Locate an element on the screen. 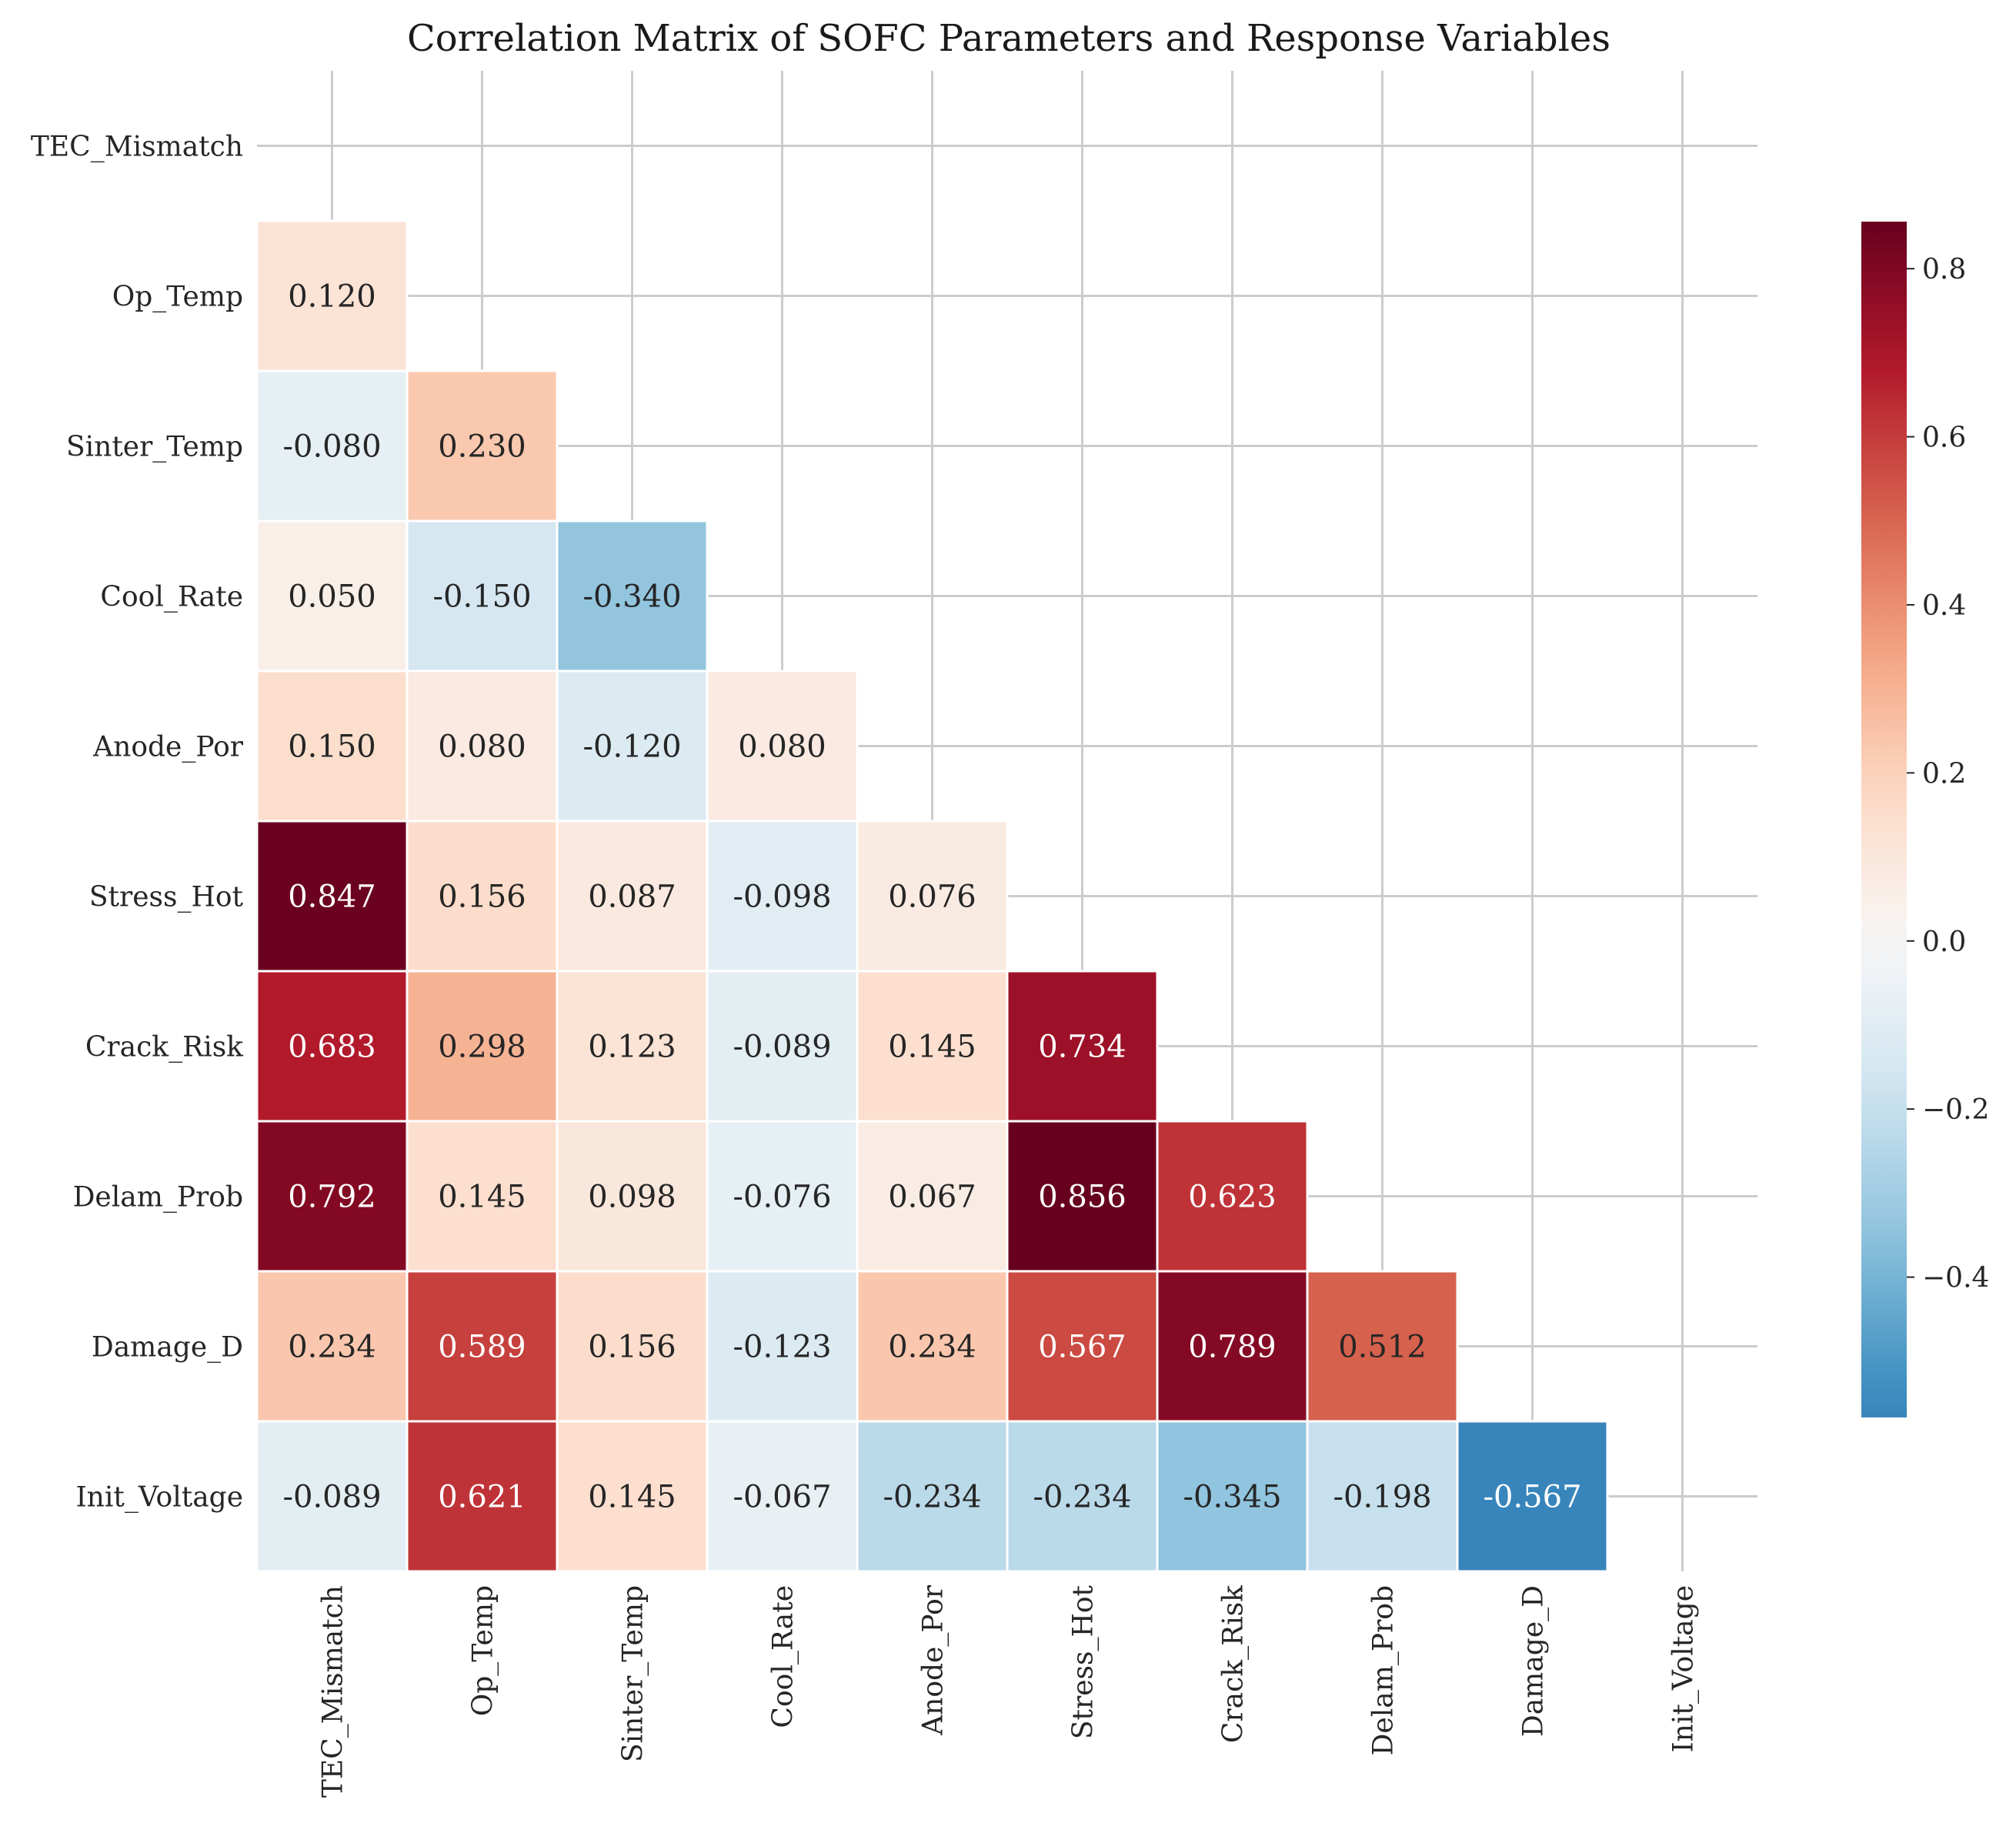 Image resolution: width=2016 pixels, height=1823 pixels. cell-value-label: 0.067 is located at coordinates (932, 1197).